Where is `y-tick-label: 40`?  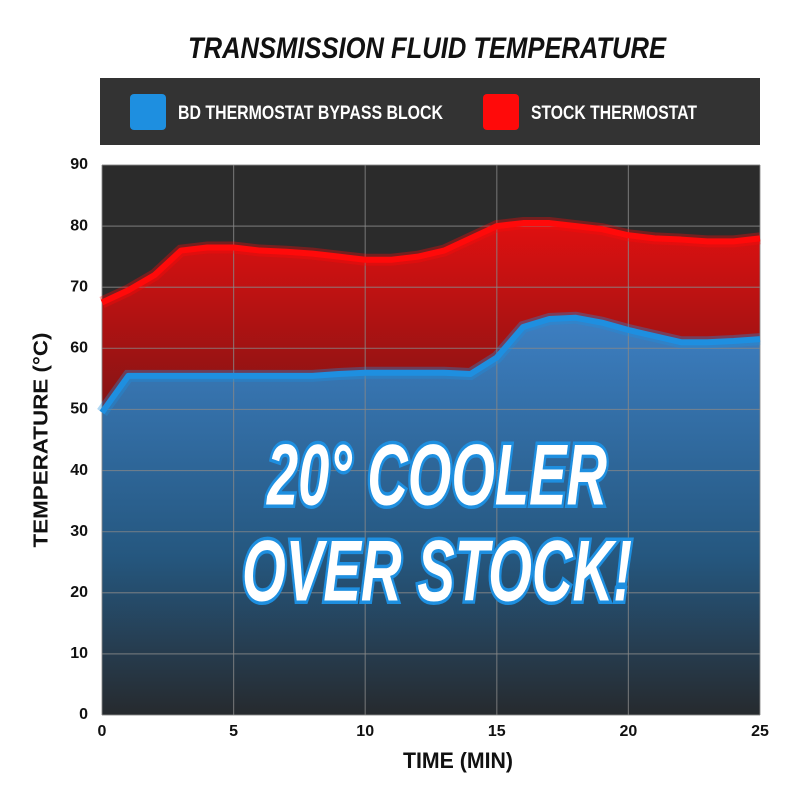 y-tick-label: 40 is located at coordinates (79, 470).